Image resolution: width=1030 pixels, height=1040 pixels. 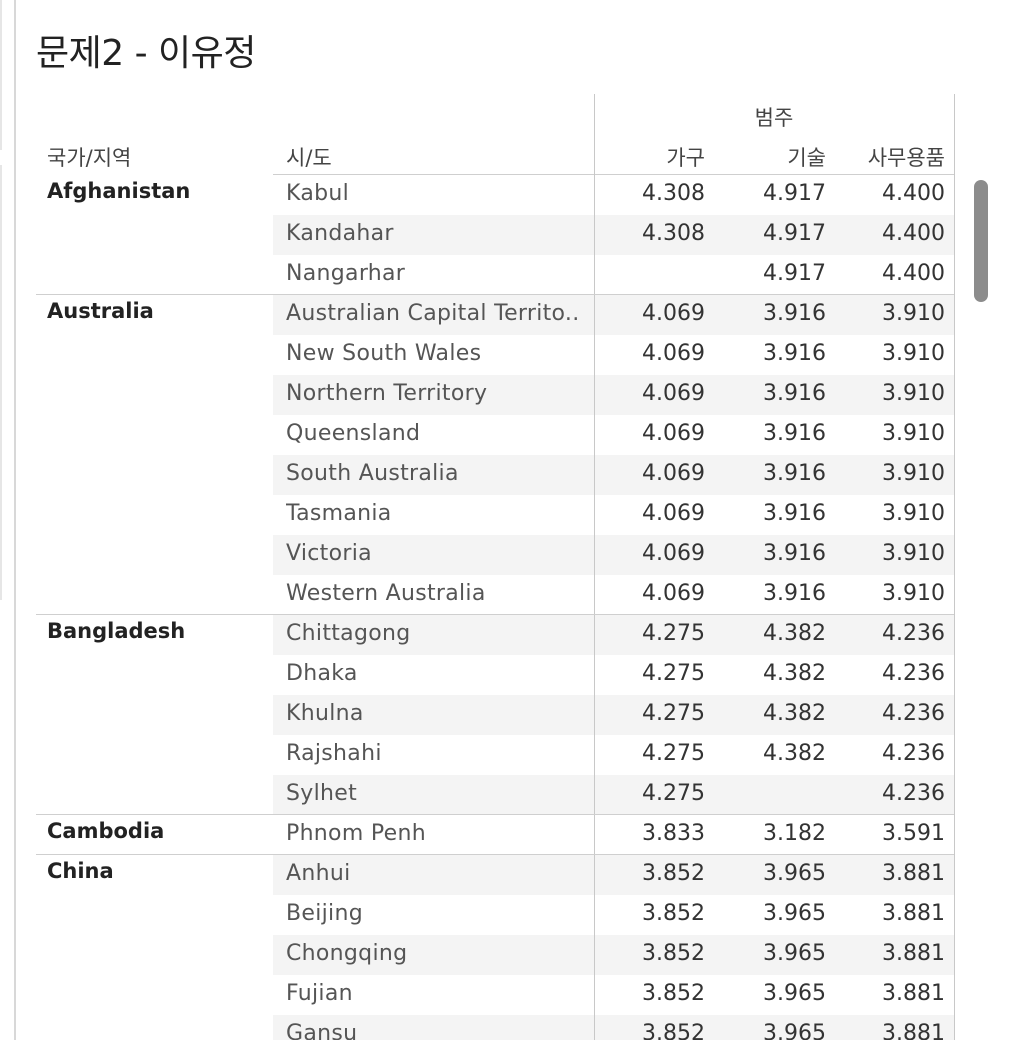 What do you see at coordinates (515, 355) in the screenshot?
I see `table-row: New South Wales 4.069 3.916 3.910` at bounding box center [515, 355].